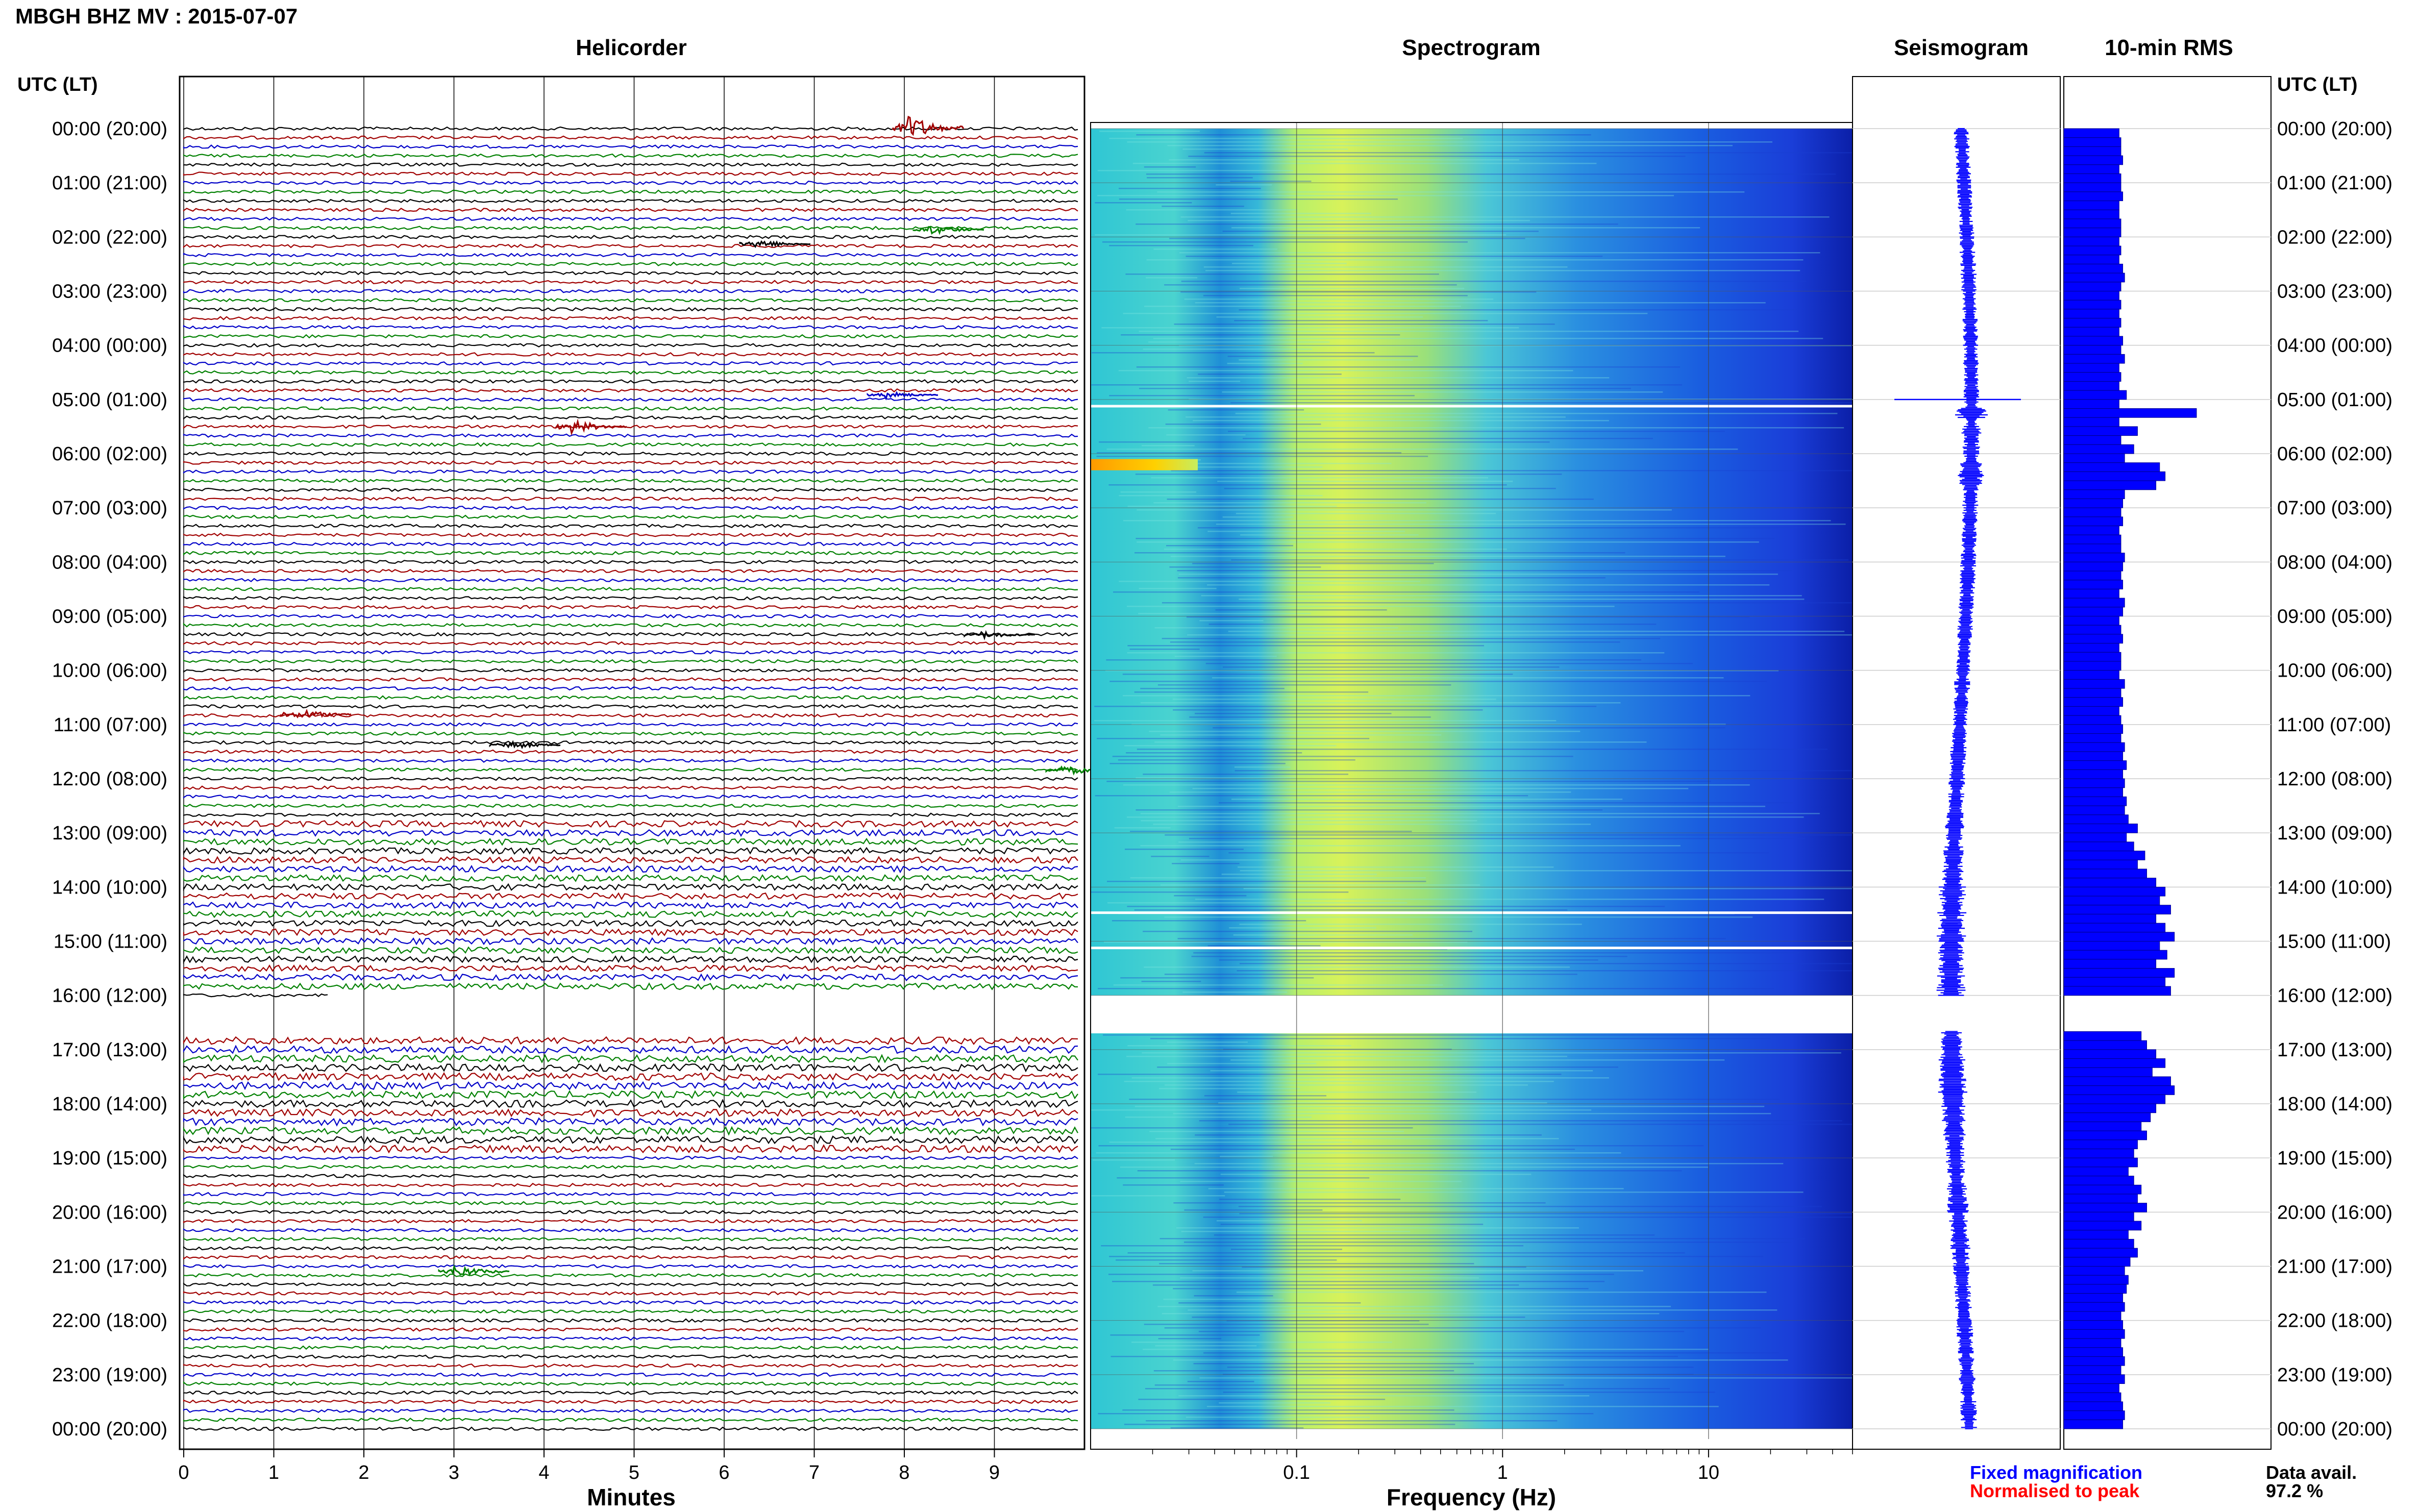 The image size is (2419, 1512). I want to click on hour-label-left: 21:00 (17:00), so click(109, 1267).